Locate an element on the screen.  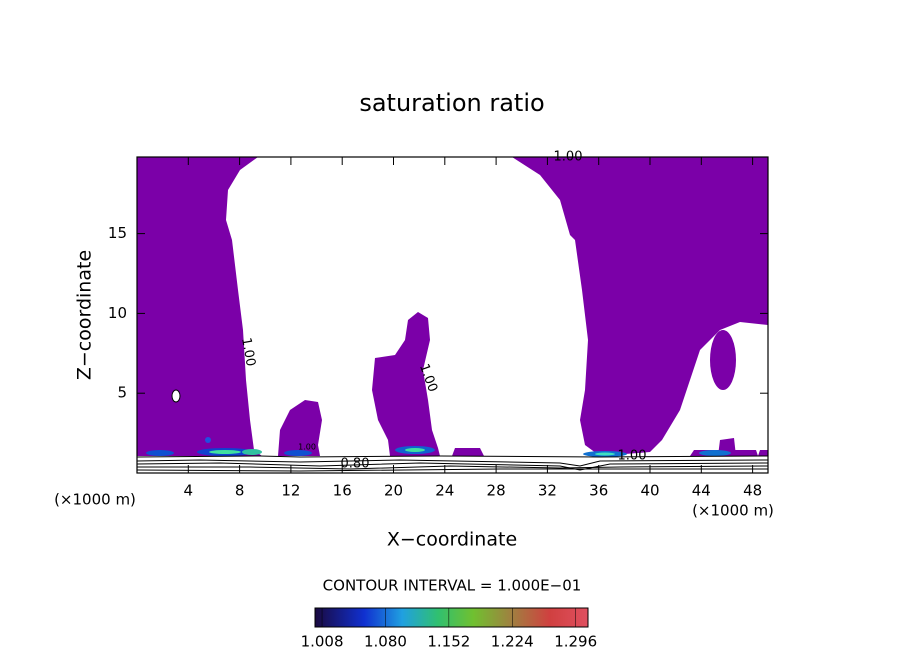
x-tick-label: 32 is located at coordinates (547, 491).